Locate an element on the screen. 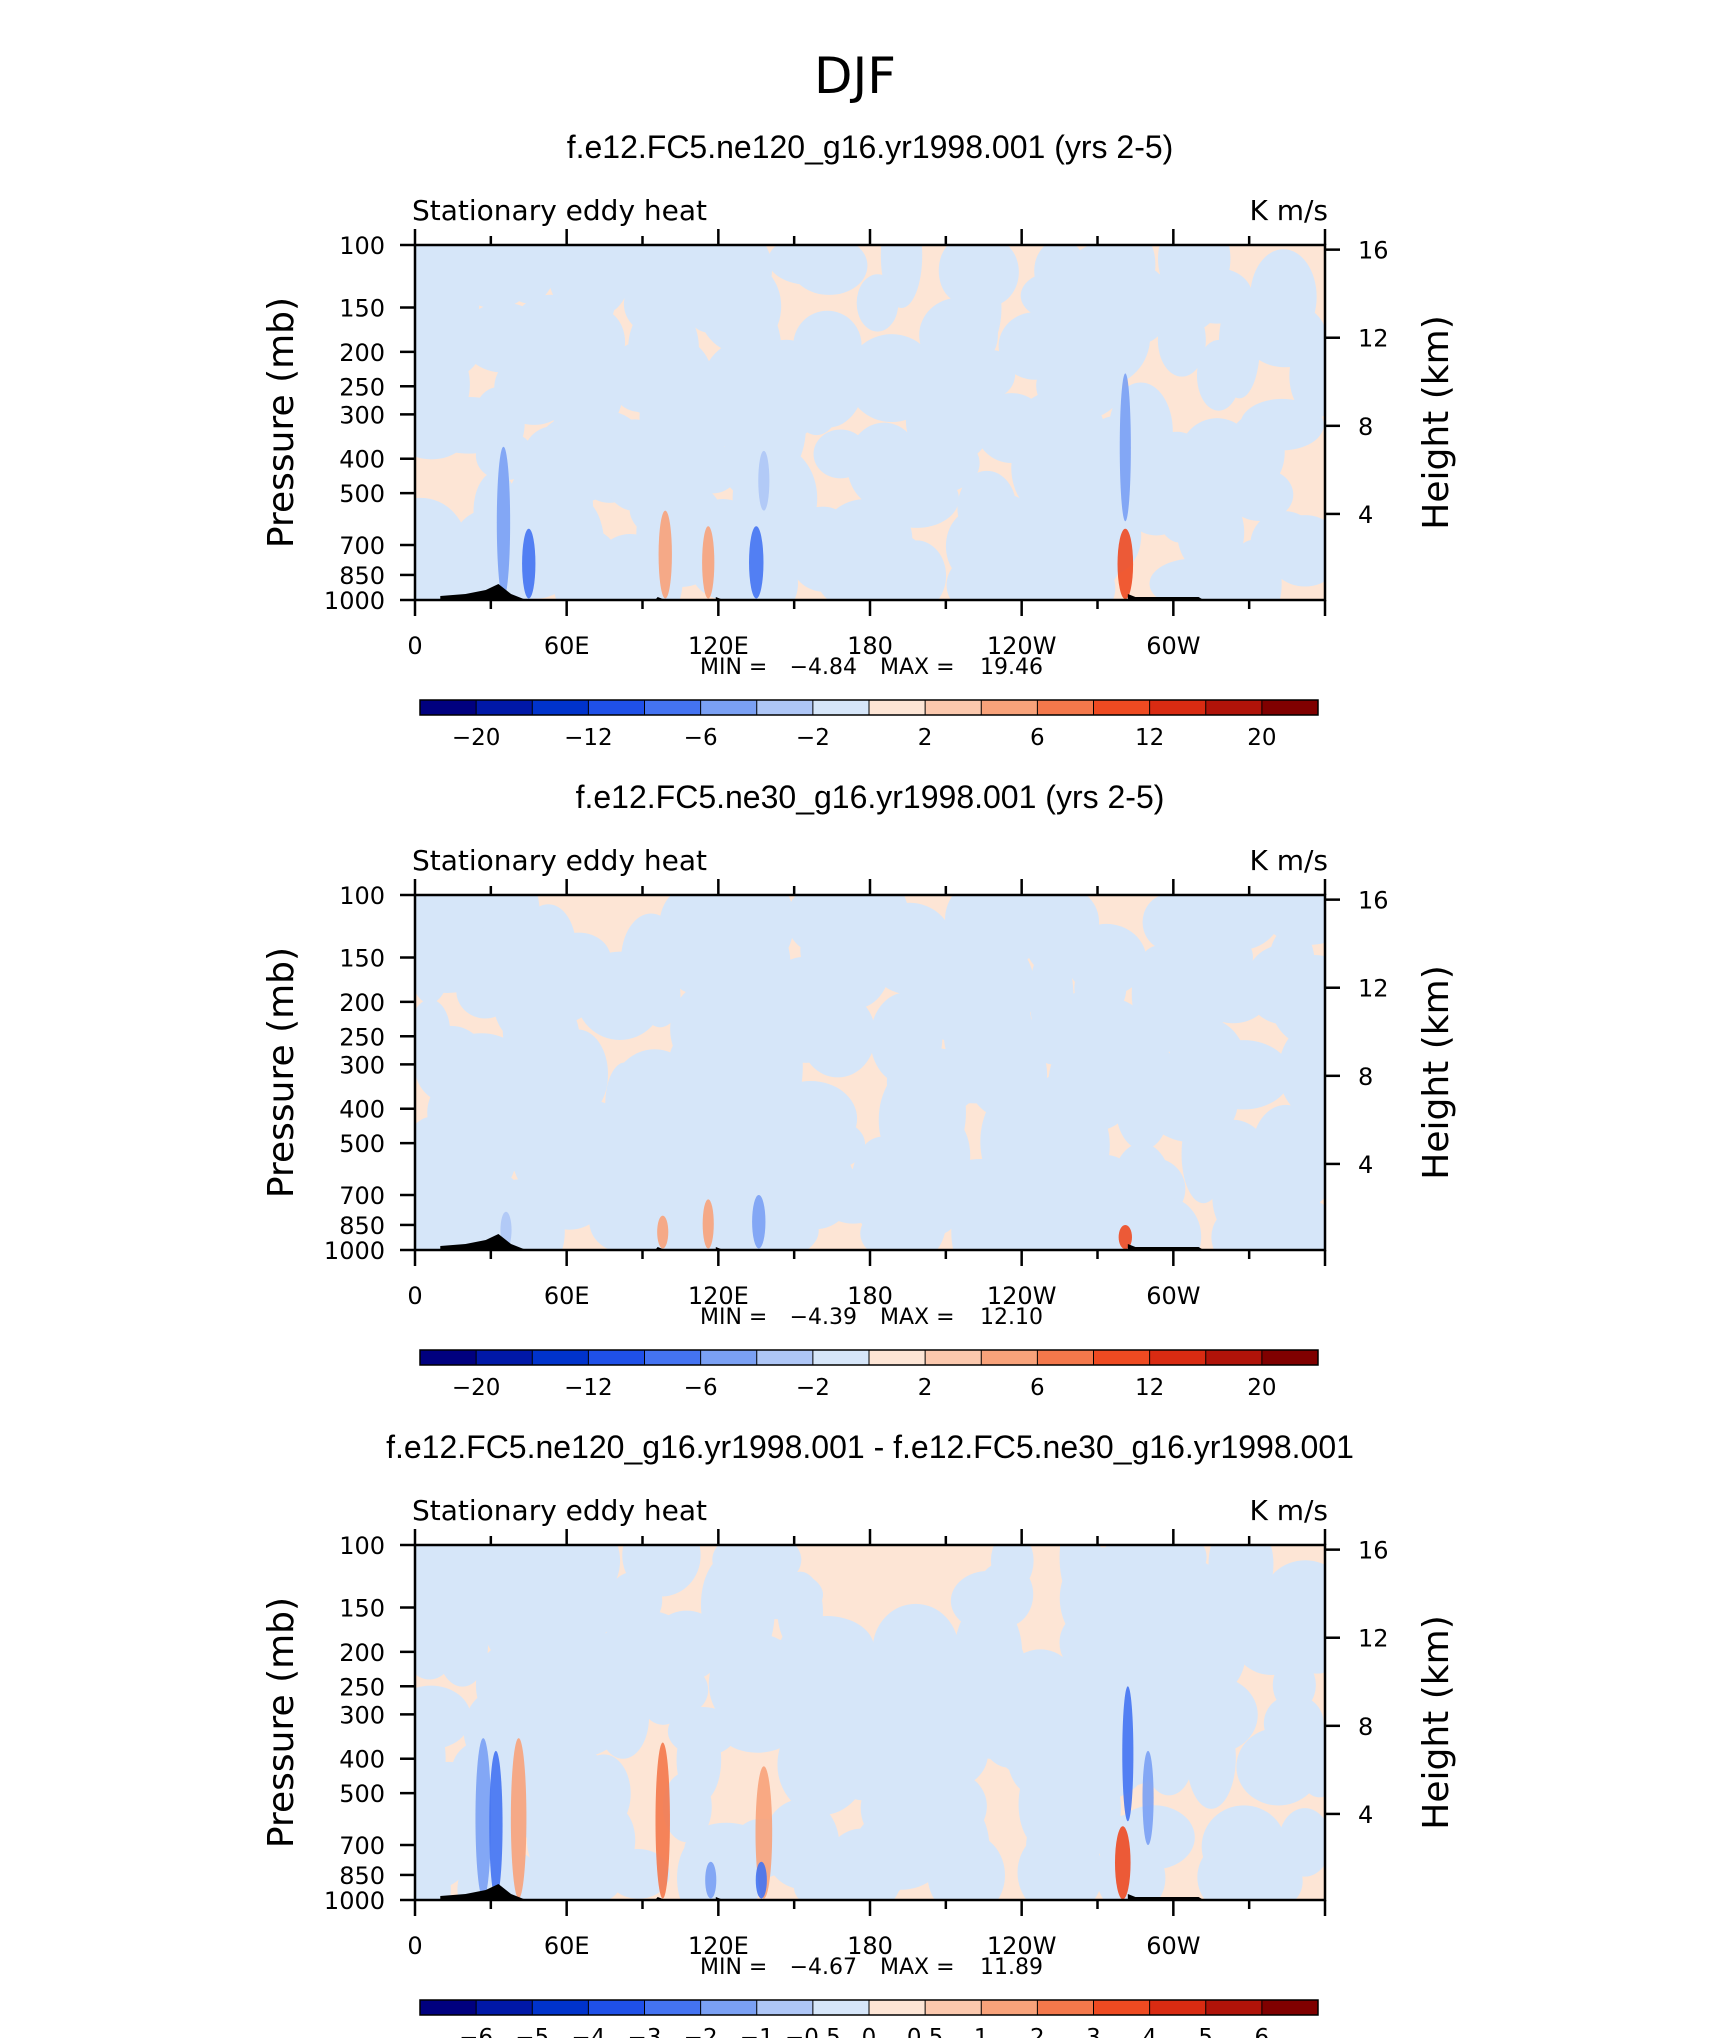 The height and width of the screenshot is (2038, 1710). colorbar-label: −6 is located at coordinates (701, 1388).